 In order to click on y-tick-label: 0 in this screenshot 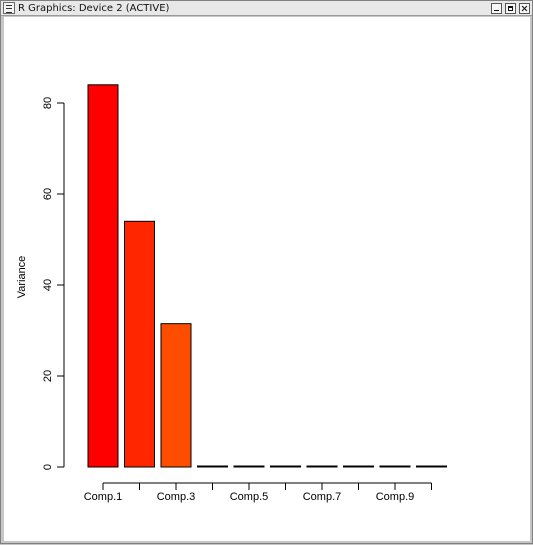, I will do `click(48, 467)`.